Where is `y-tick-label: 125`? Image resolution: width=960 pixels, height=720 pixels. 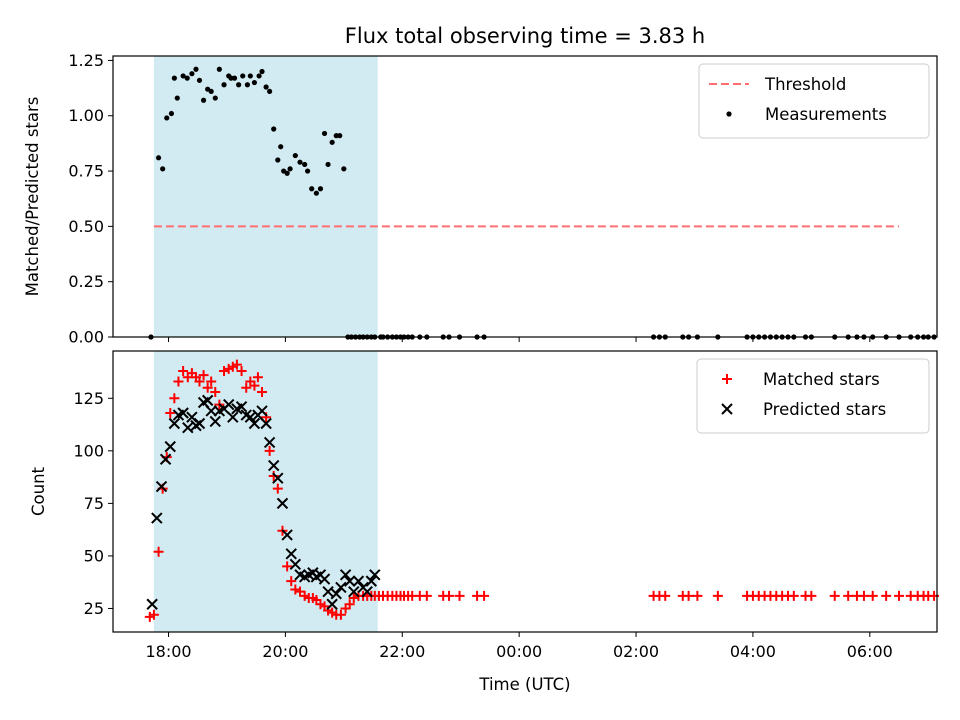 y-tick-label: 125 is located at coordinates (88, 398).